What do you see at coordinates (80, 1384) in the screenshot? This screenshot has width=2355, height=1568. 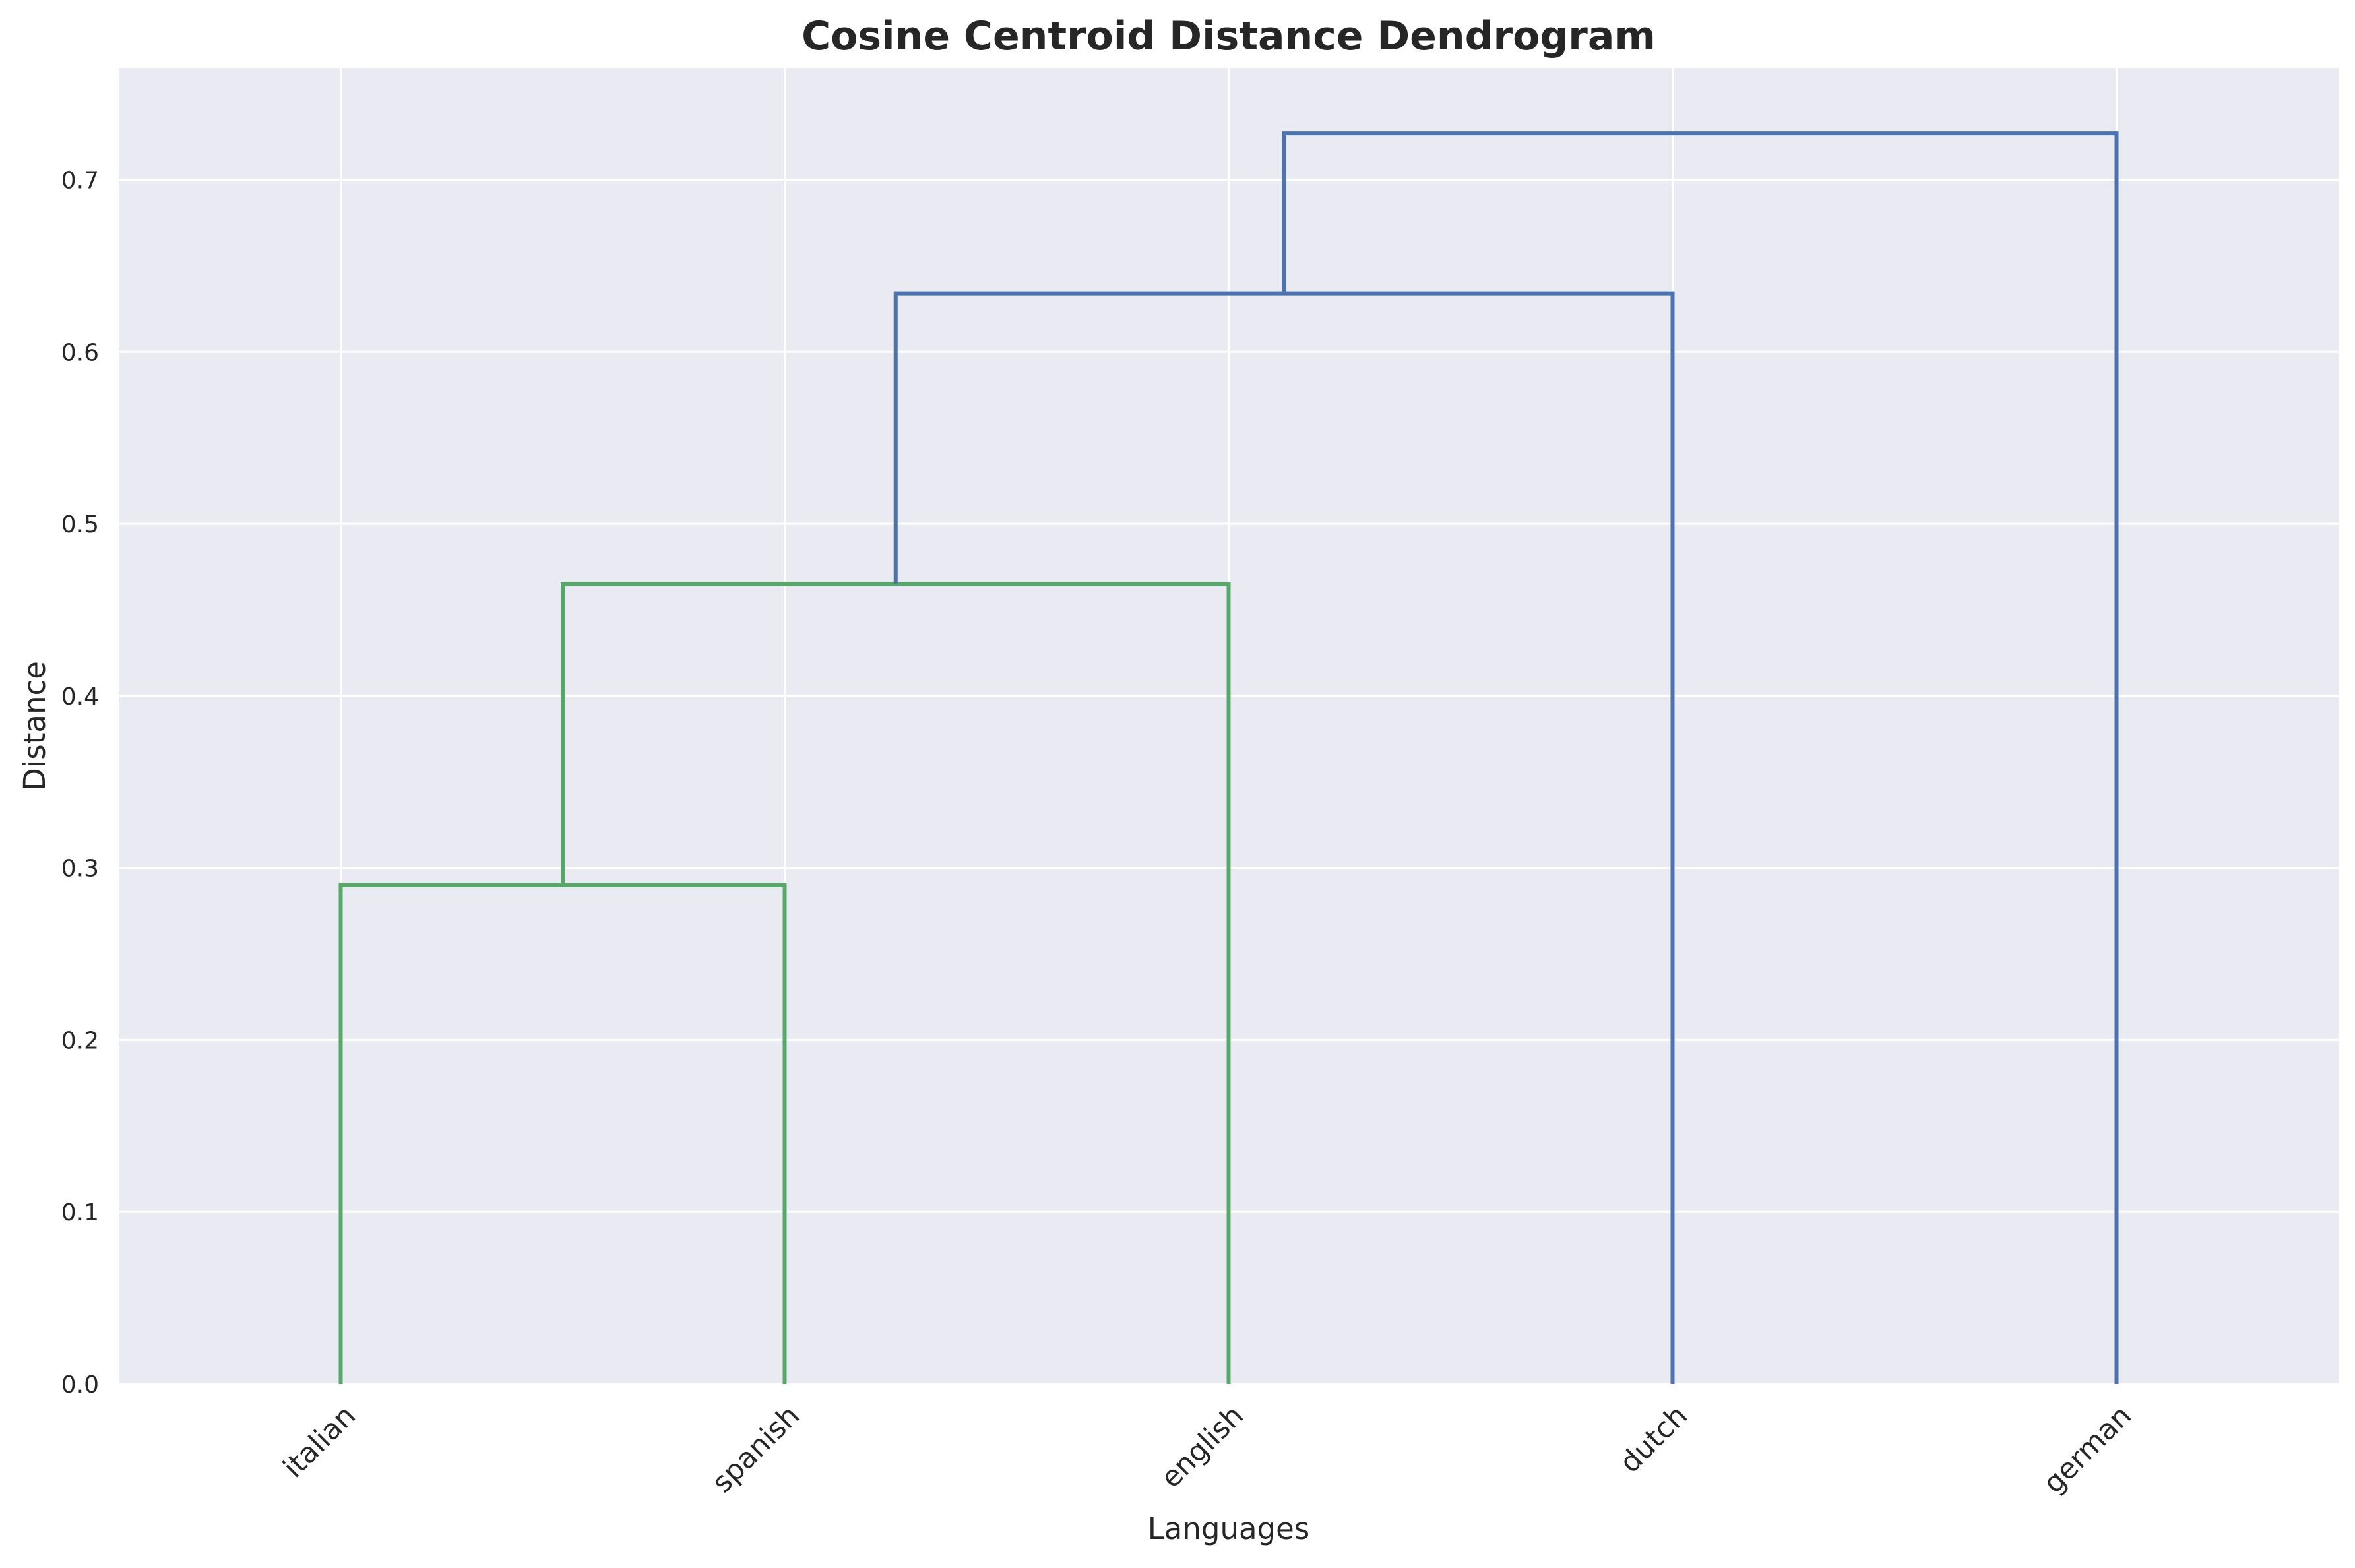 I see `y-tick-label: 0.0` at bounding box center [80, 1384].